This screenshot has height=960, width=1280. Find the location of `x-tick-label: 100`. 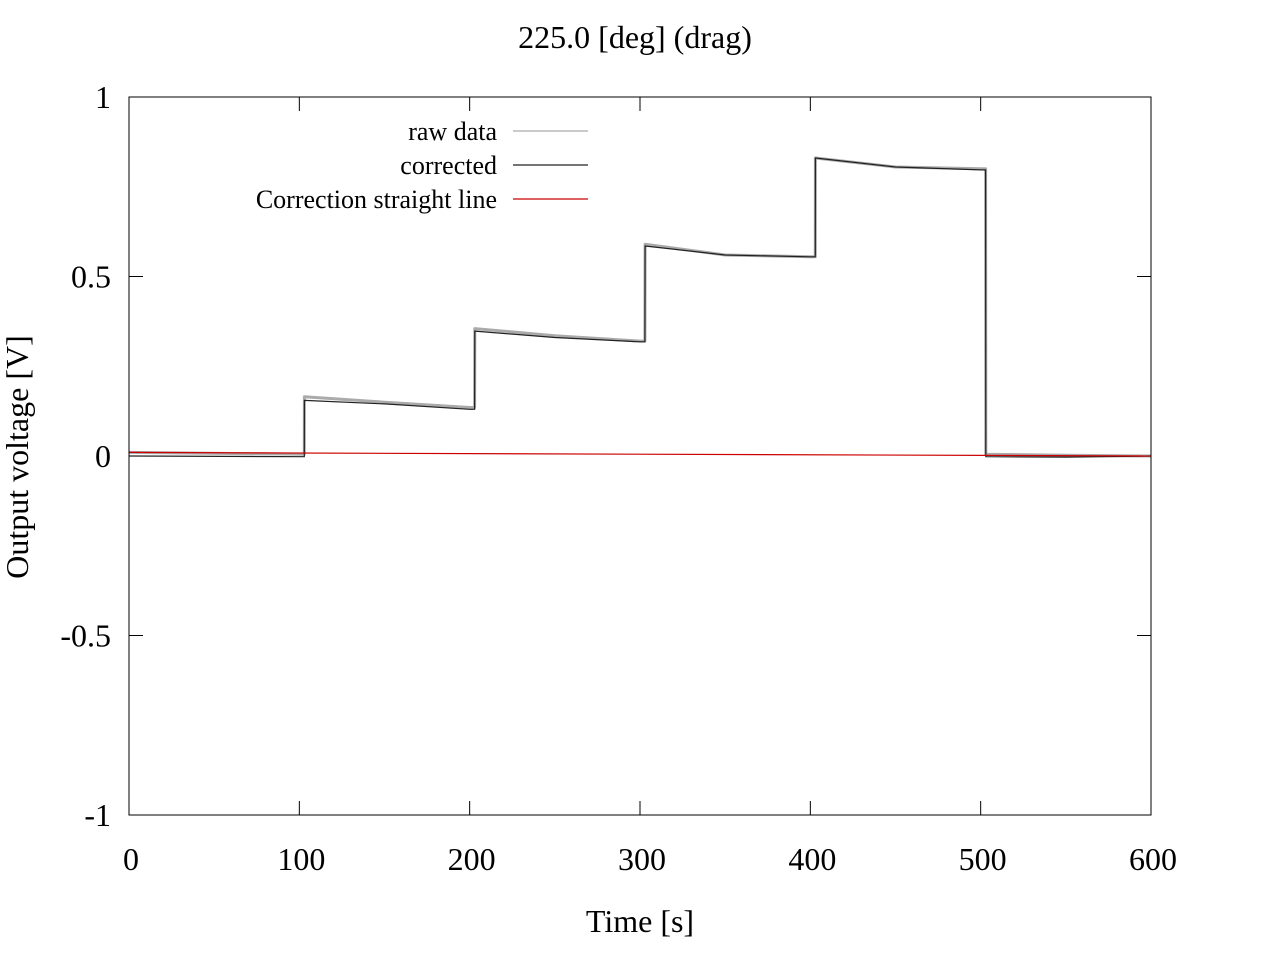

x-tick-label: 100 is located at coordinates (301, 859).